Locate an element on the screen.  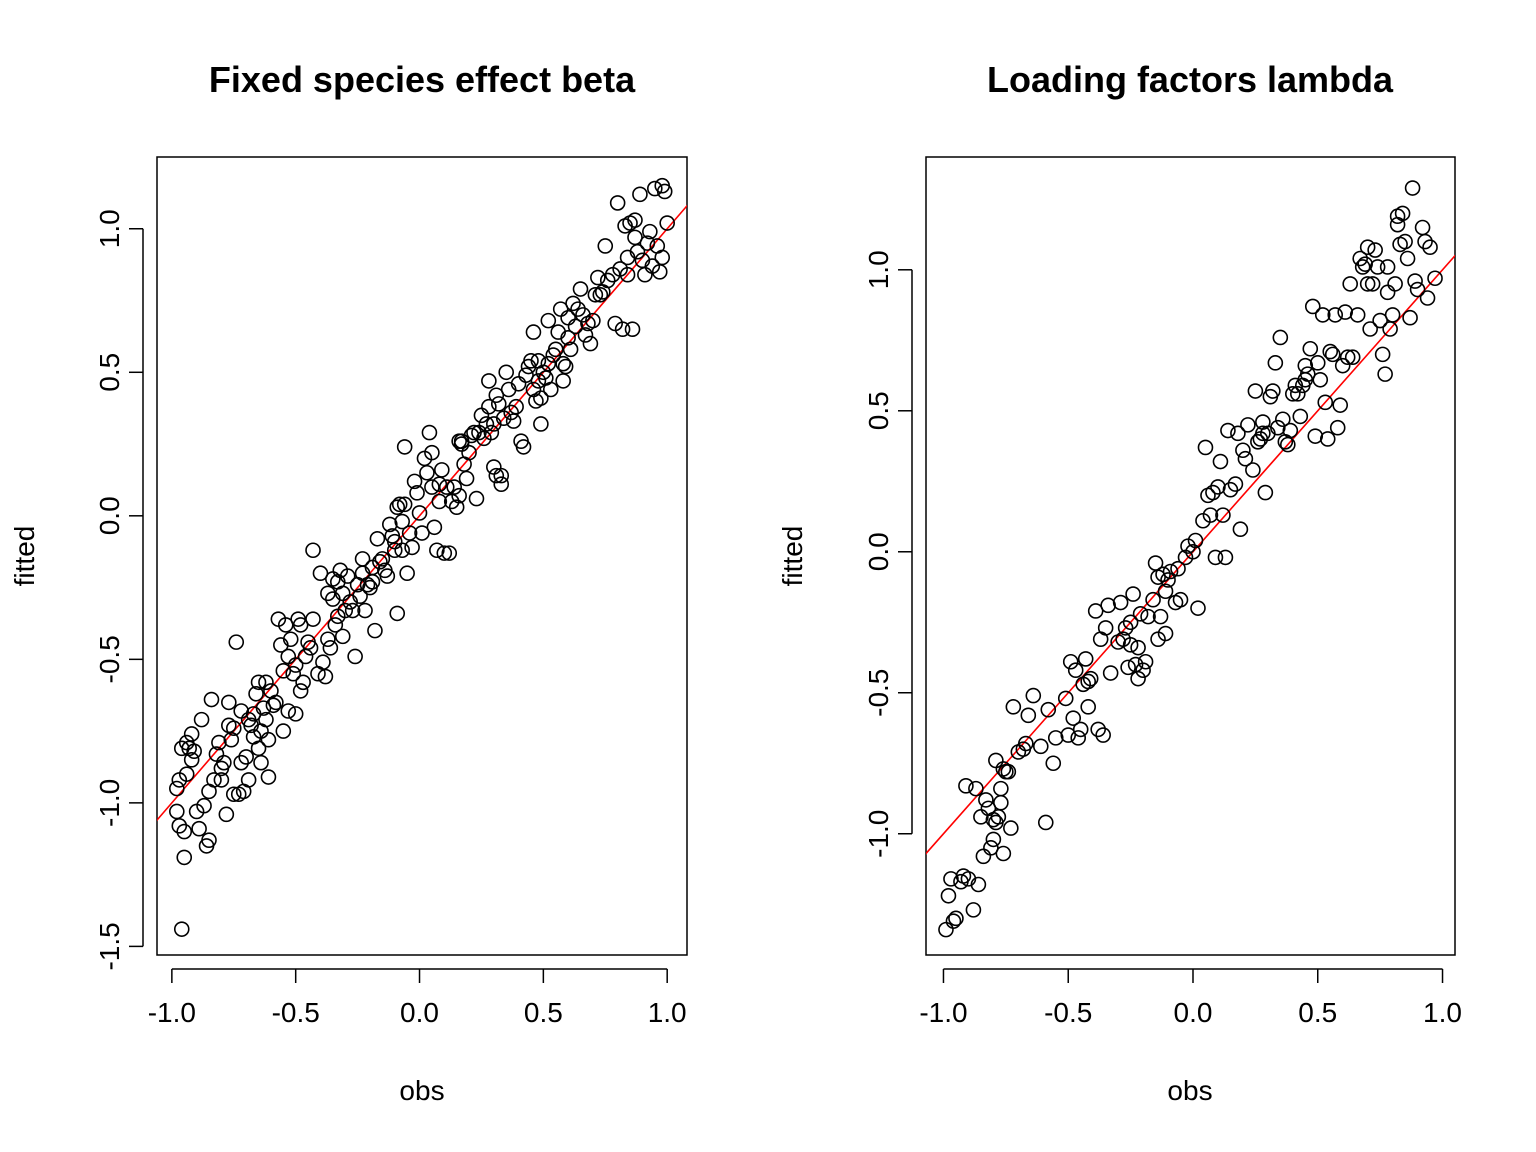
x-axis: -1.0 -0.5 0.0 0.5 1.0 is located at coordinates (417, 998).